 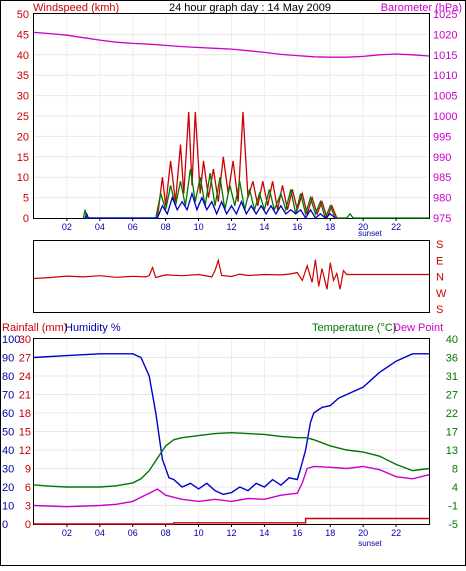 What do you see at coordinates (439, 261) in the screenshot?
I see `direction-label: E` at bounding box center [439, 261].